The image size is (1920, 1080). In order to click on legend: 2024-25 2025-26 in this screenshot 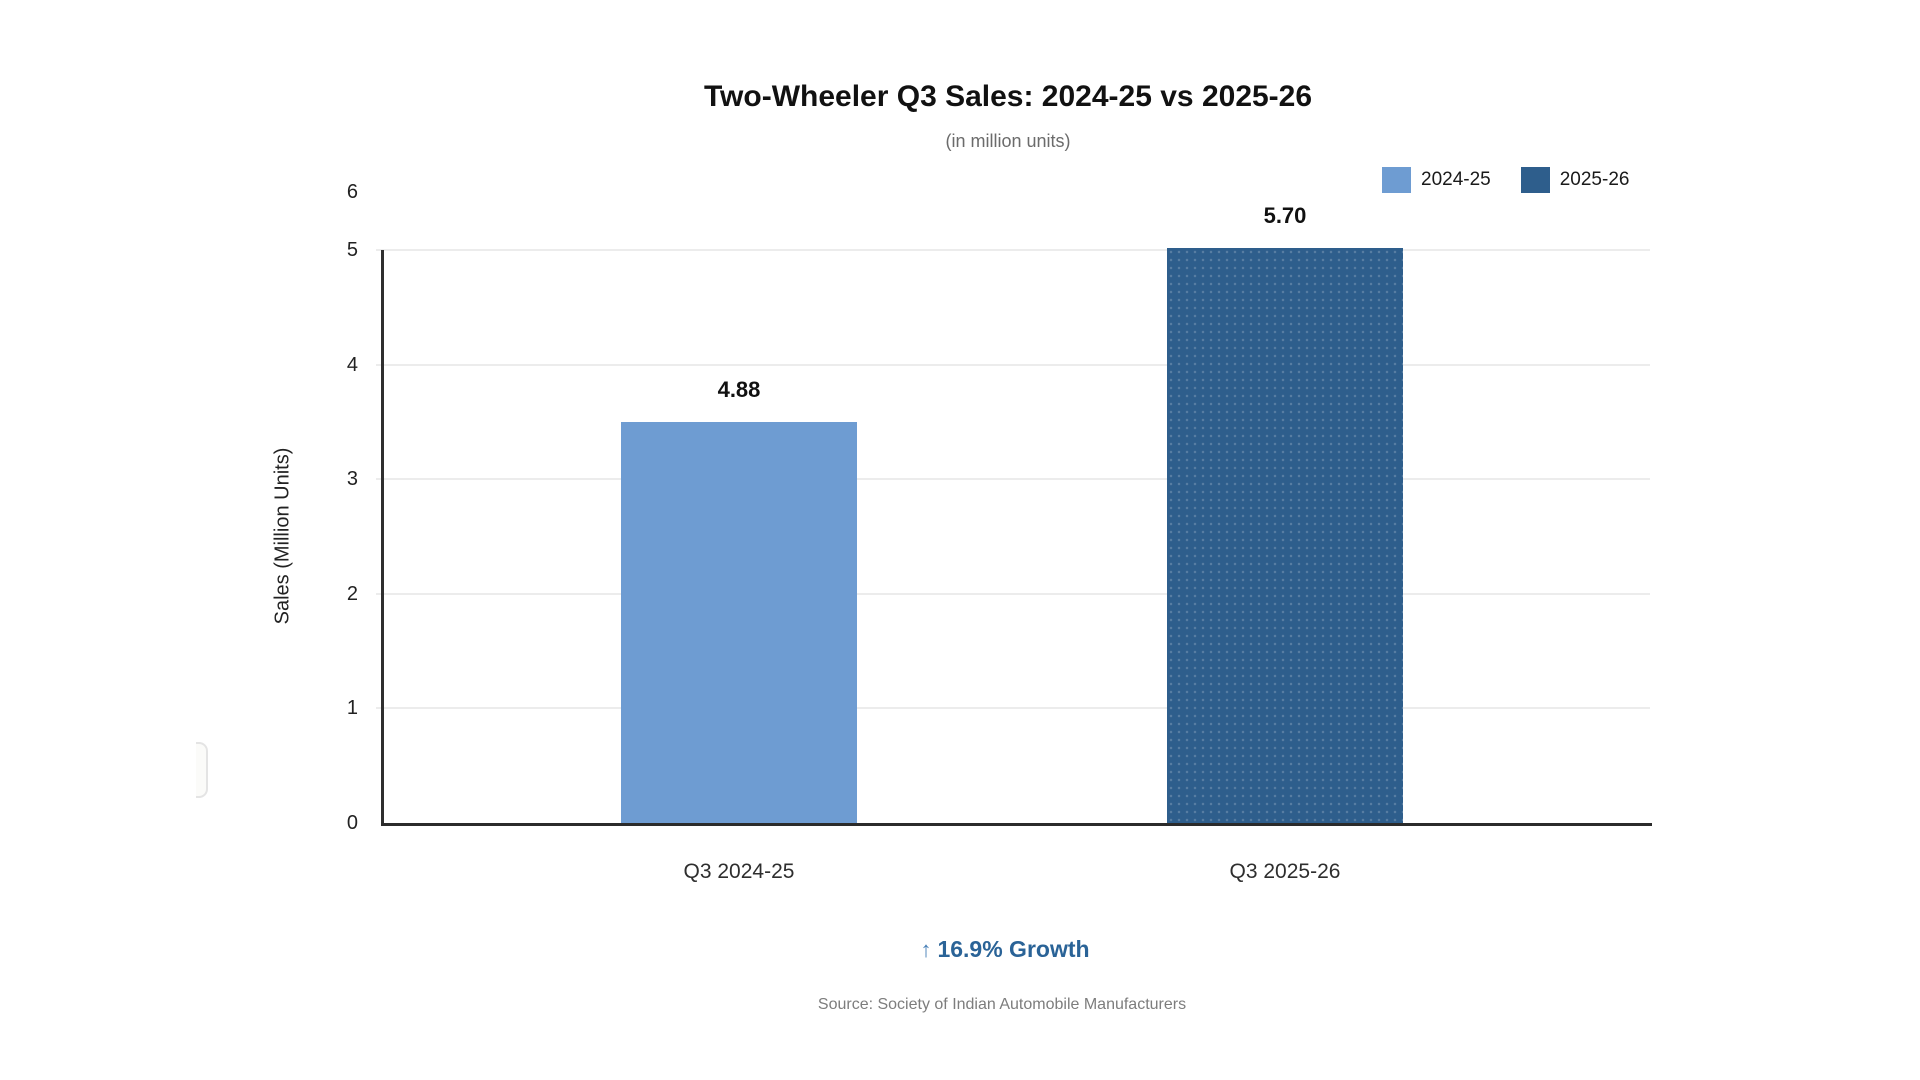, I will do `click(1505, 180)`.